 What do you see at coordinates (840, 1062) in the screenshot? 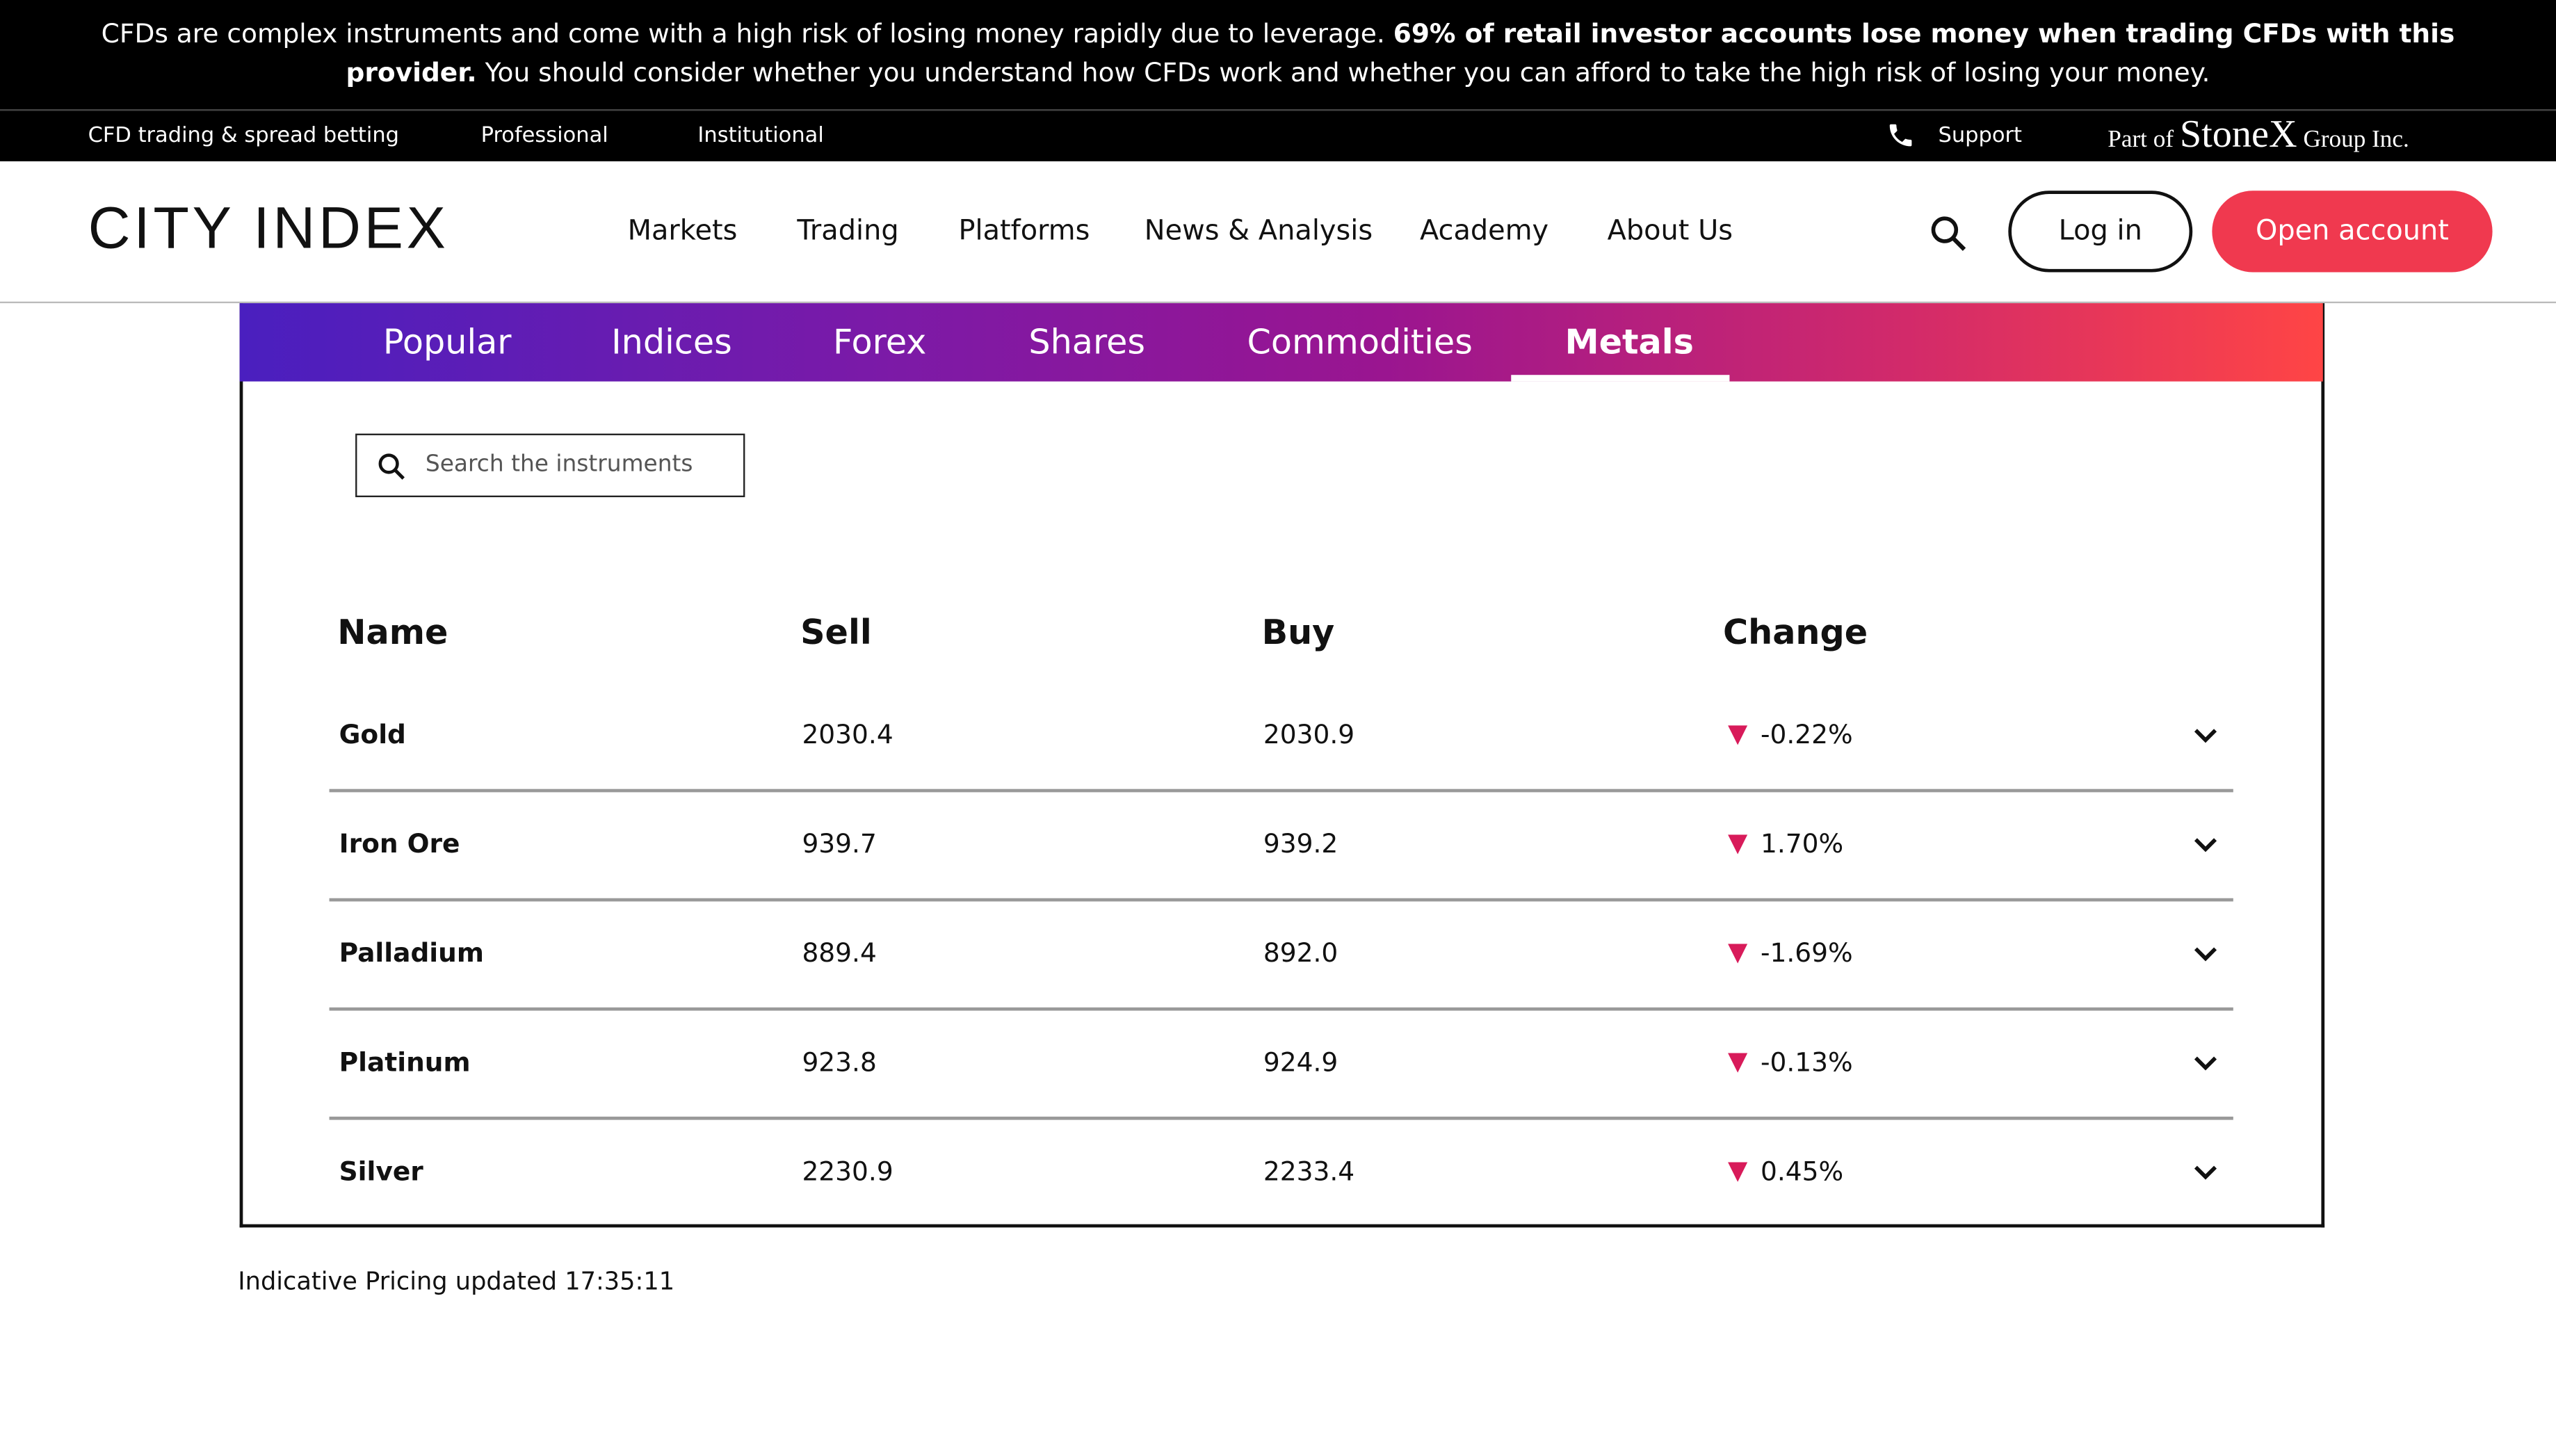
I see `price-cell: 923.8` at bounding box center [840, 1062].